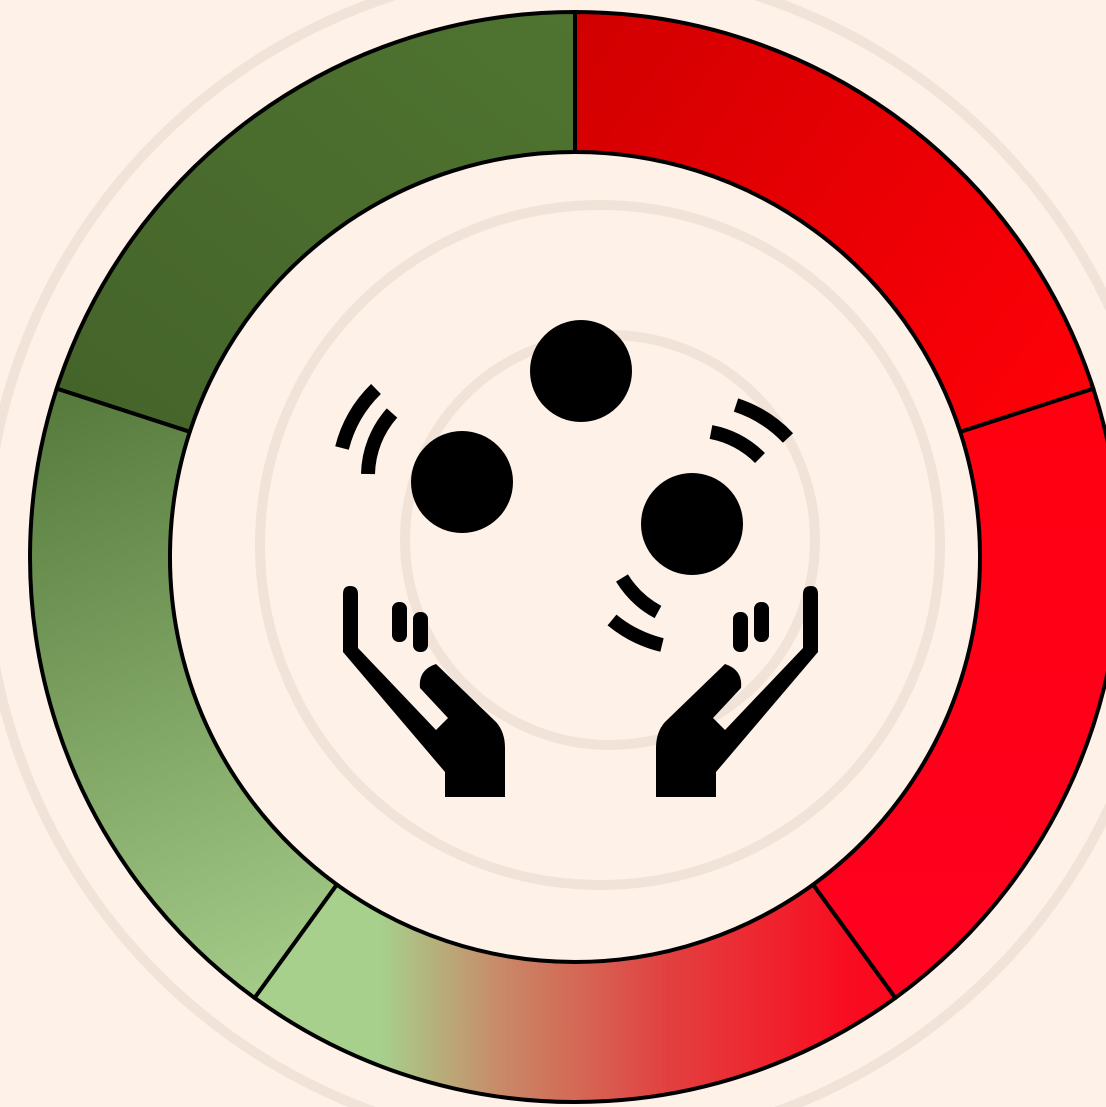 The height and width of the screenshot is (1107, 1106). Describe the element at coordinates (575, 993) in the screenshot. I see `segment-bottom` at that location.